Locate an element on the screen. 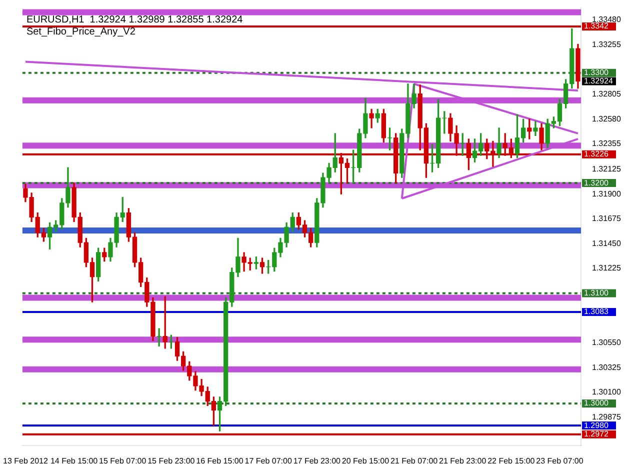  ref-line-label: 1.2980 is located at coordinates (597, 425).